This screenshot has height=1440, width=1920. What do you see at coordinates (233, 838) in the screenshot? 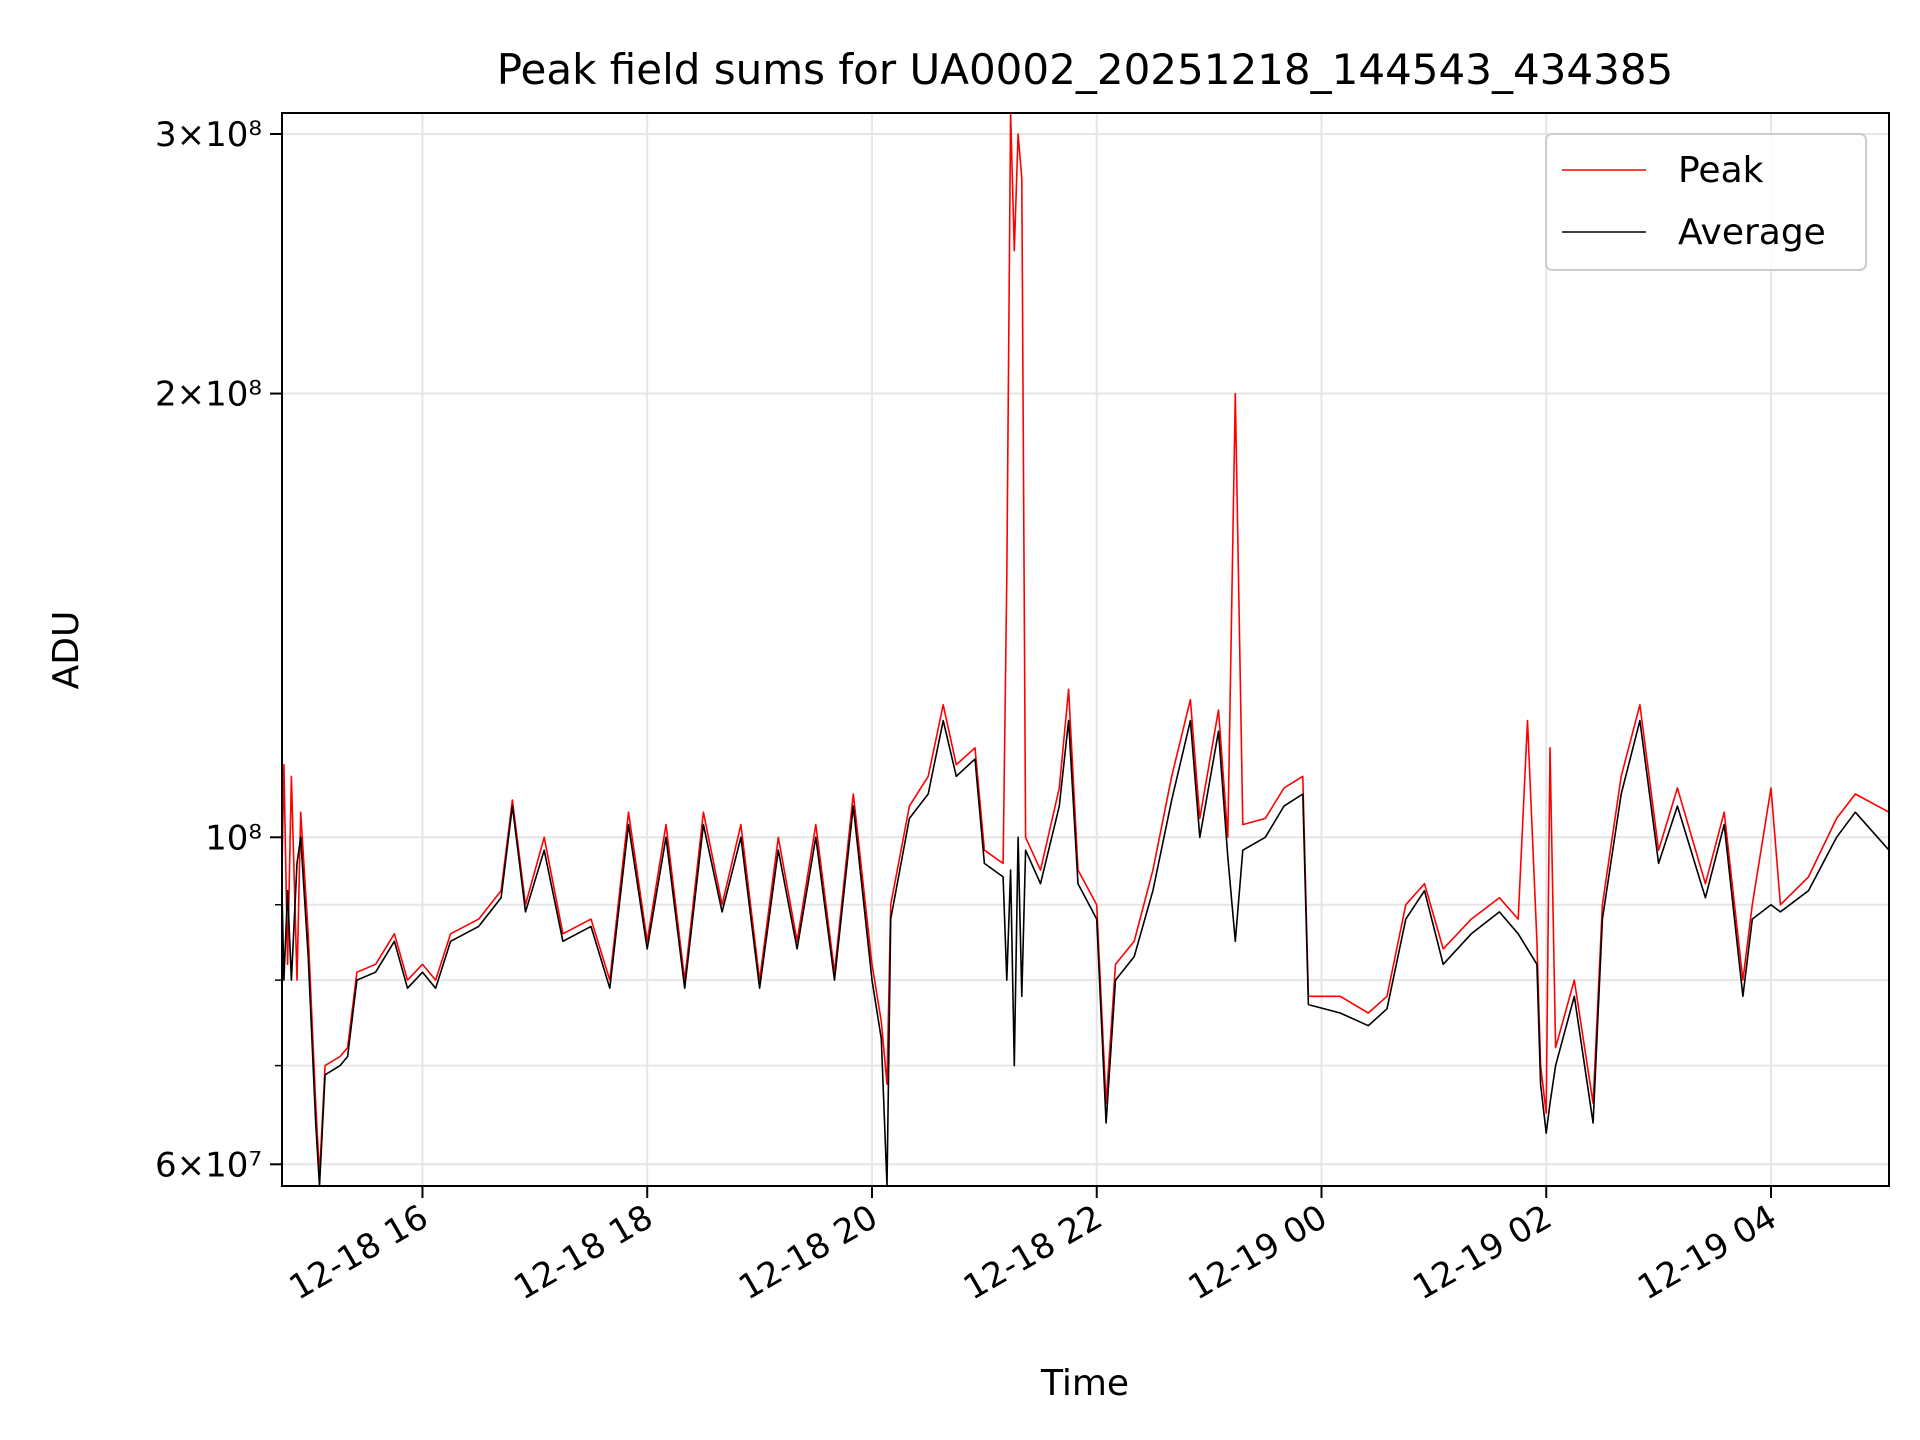
I see `y-tick-label: 10⁸` at bounding box center [233, 838].